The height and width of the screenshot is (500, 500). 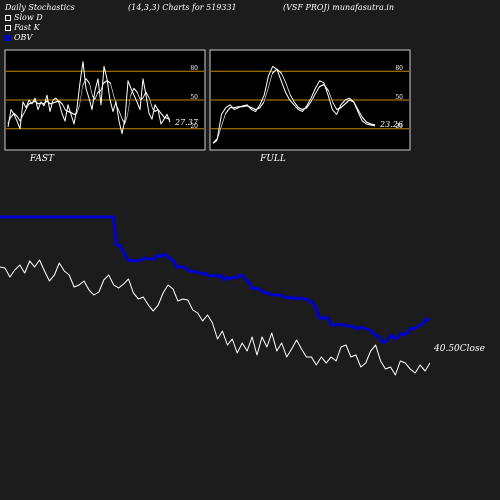 I want to click on fast-tick-50: 50, so click(x=194, y=97).